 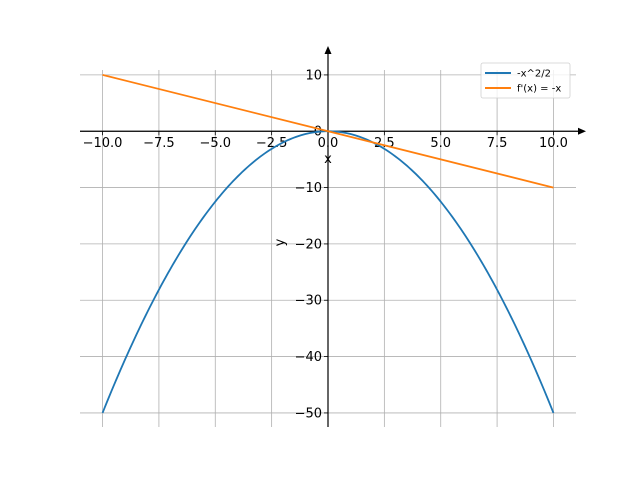 What do you see at coordinates (272, 143) in the screenshot?
I see `x-tick-label: −2.5` at bounding box center [272, 143].